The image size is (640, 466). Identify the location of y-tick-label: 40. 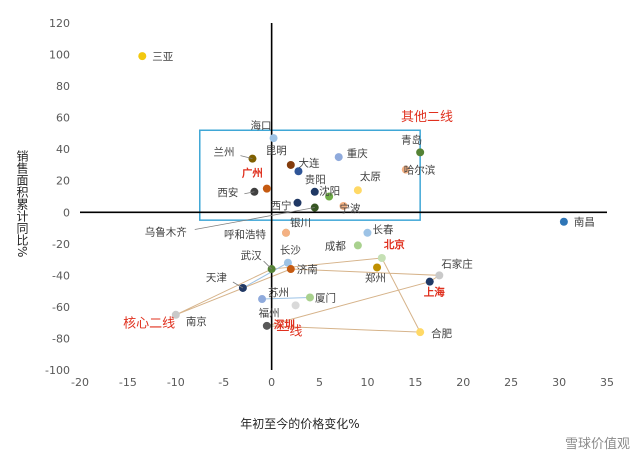
(63, 149).